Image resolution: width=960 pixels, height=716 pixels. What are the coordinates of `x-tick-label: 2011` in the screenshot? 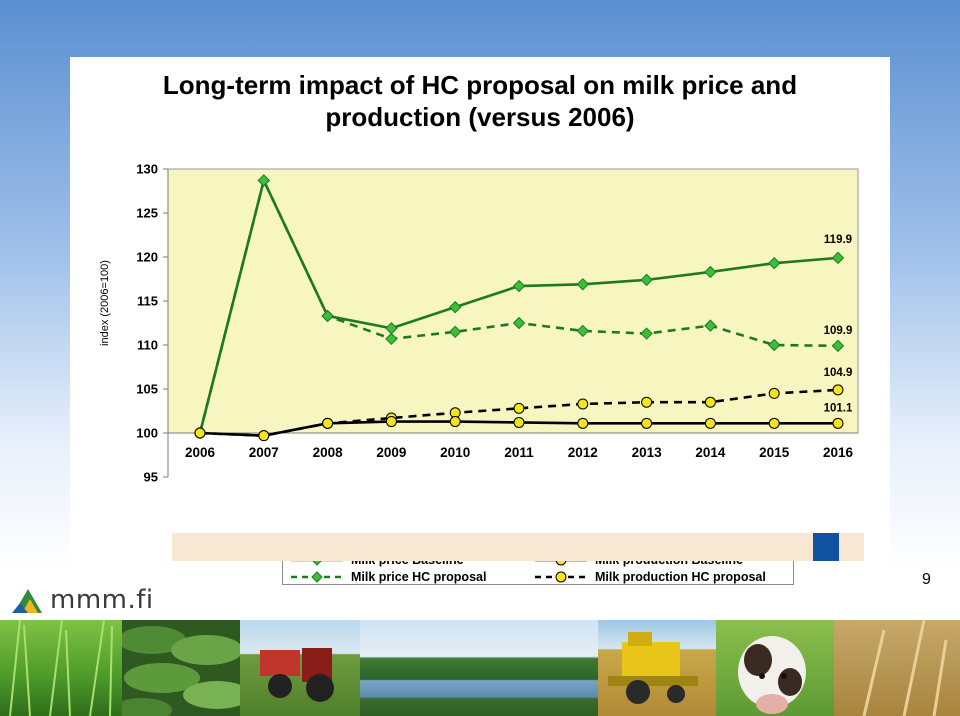 It's located at (519, 452).